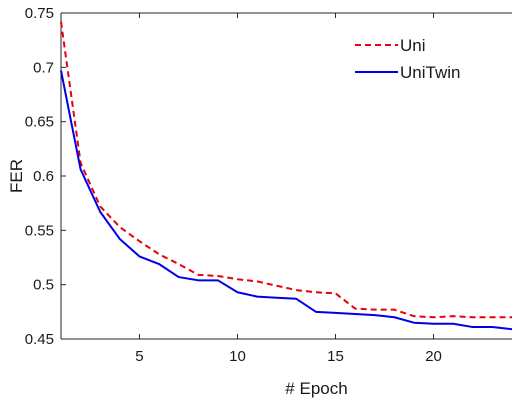 The image size is (512, 400). What do you see at coordinates (43, 176) in the screenshot?
I see `y-tick-label: 0.6` at bounding box center [43, 176].